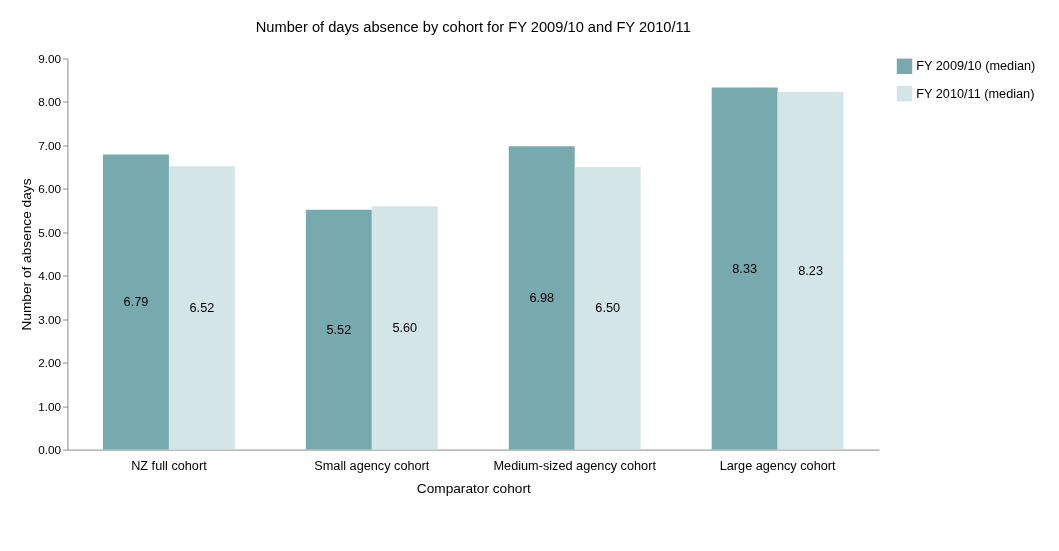  I want to click on data-label: 8.23, so click(810, 270).